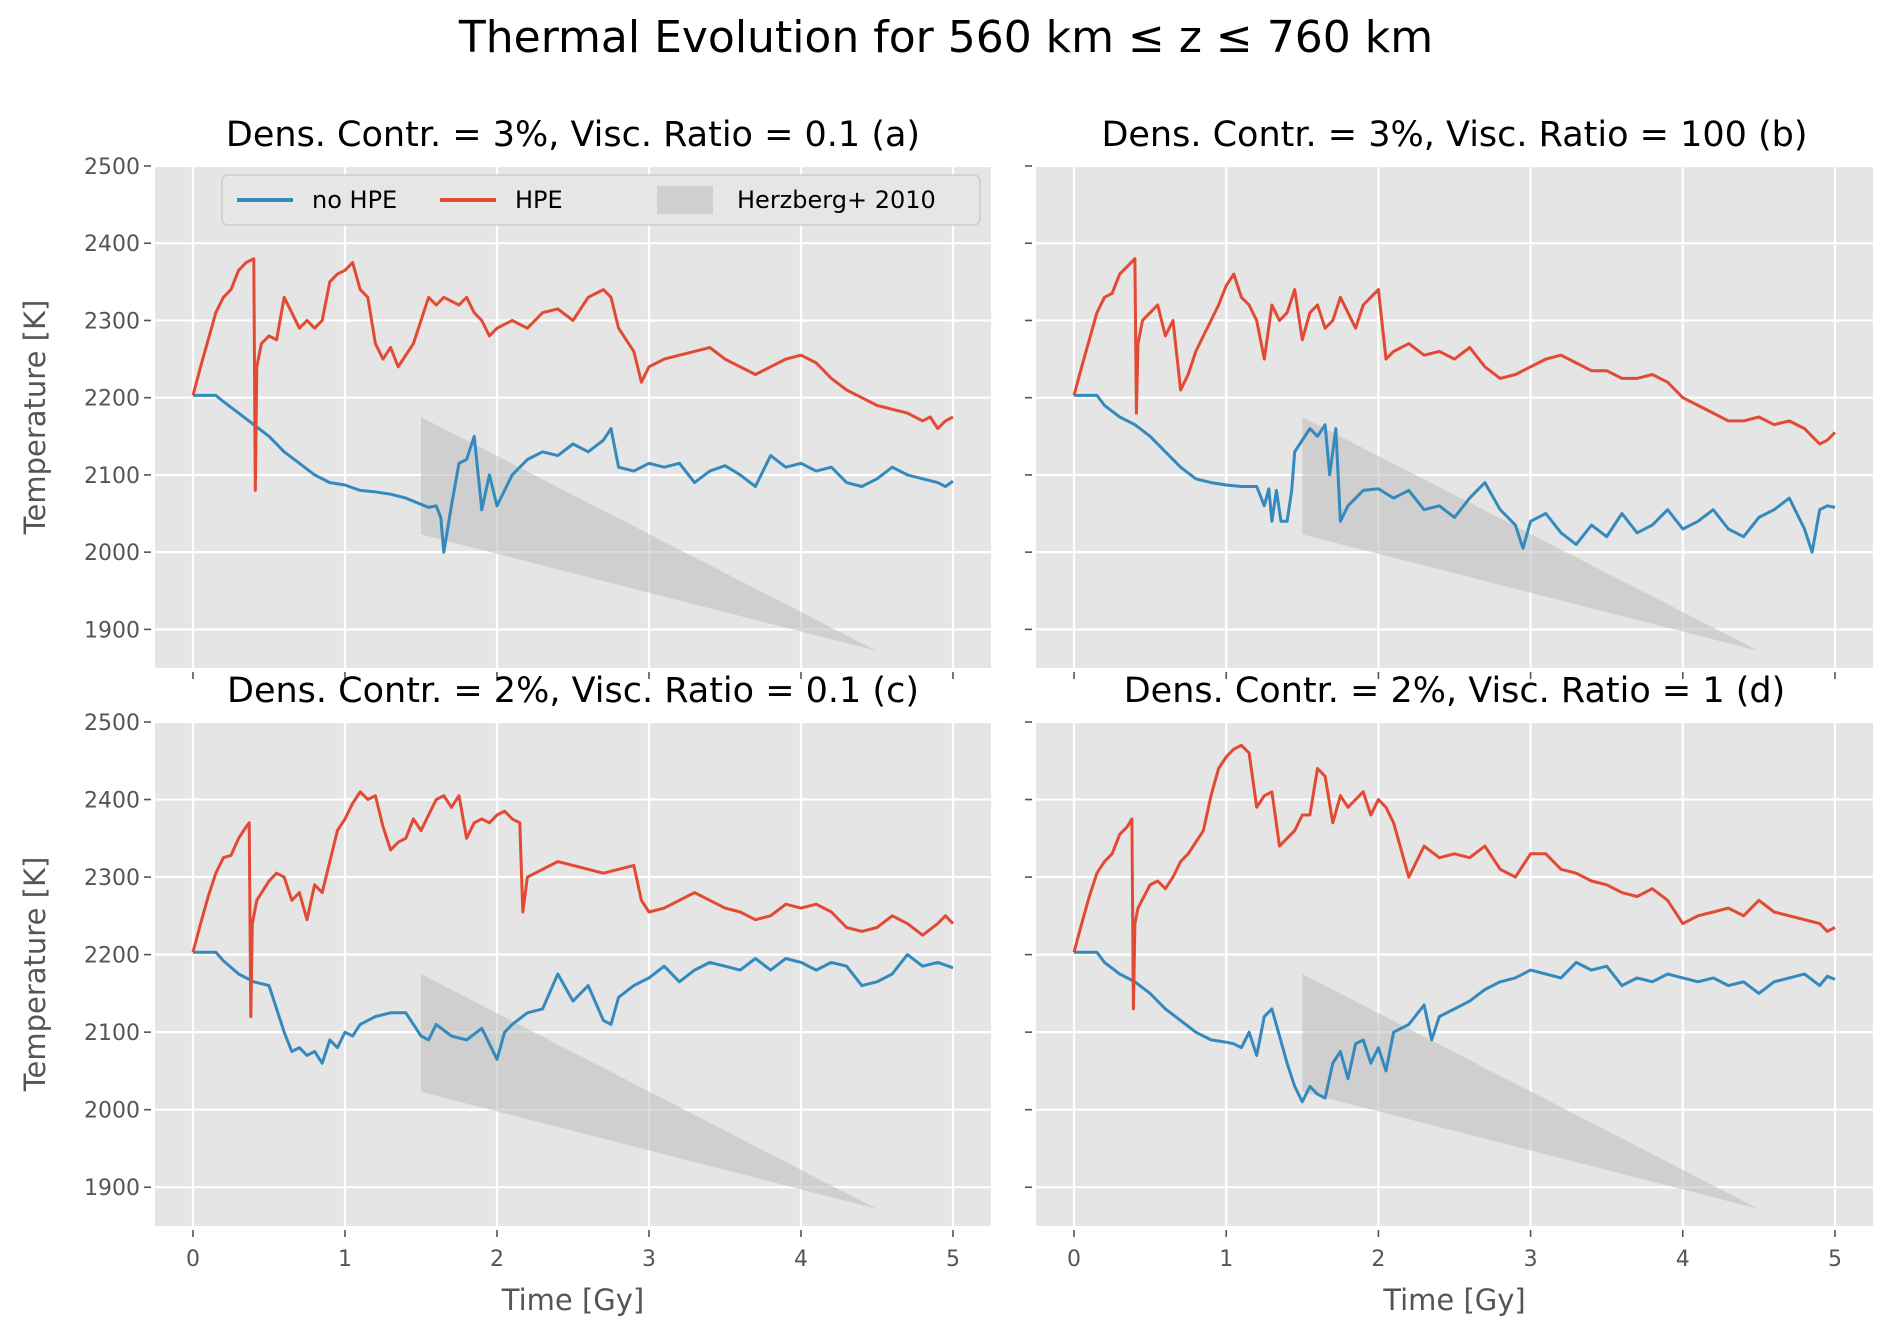  Describe the element at coordinates (1455, 691) in the screenshot. I see `panel-title: Dens. Contr. = 2%, Visc. Ratio = 1 (d)` at that location.